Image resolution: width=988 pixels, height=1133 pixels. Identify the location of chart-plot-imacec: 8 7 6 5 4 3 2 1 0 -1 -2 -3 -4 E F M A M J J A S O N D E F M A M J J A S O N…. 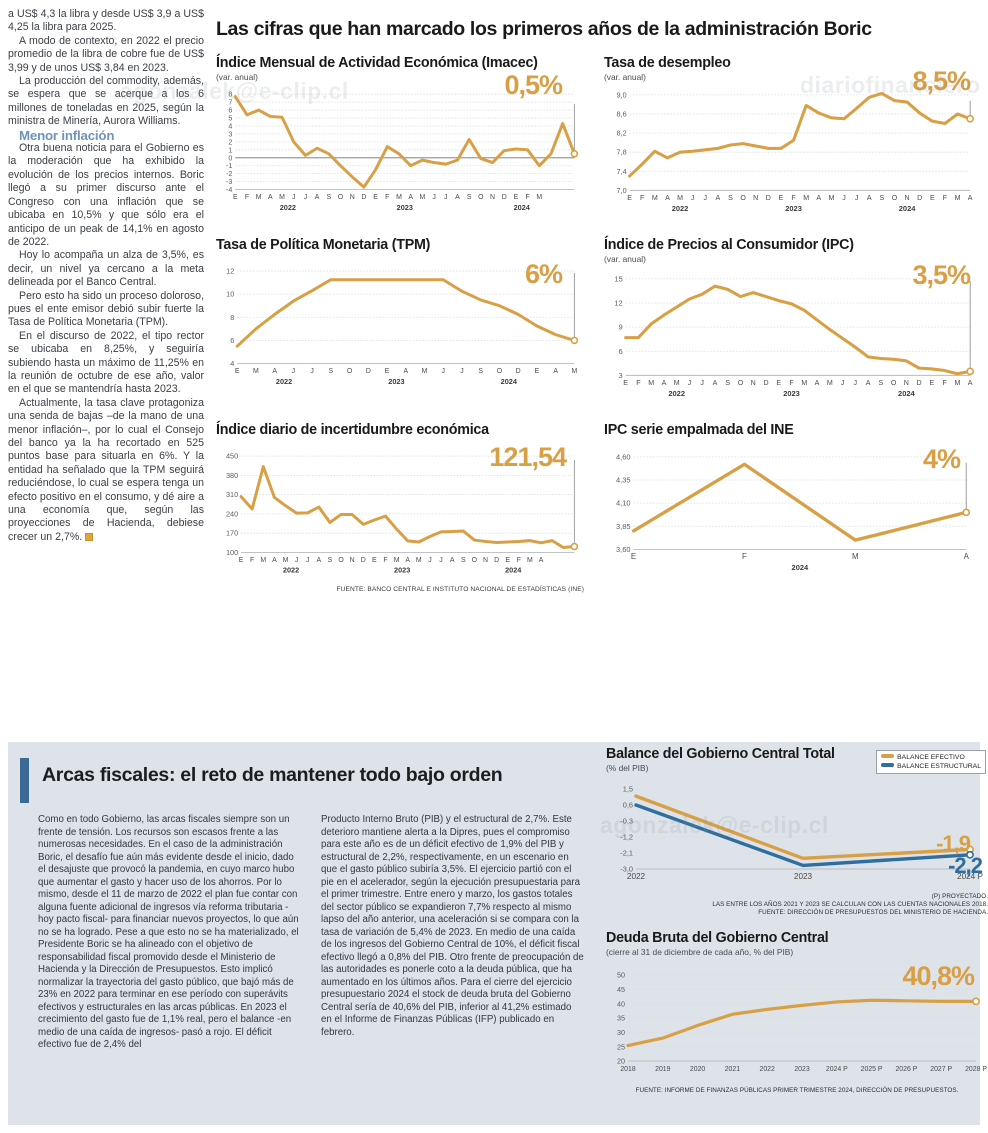
(400, 145).